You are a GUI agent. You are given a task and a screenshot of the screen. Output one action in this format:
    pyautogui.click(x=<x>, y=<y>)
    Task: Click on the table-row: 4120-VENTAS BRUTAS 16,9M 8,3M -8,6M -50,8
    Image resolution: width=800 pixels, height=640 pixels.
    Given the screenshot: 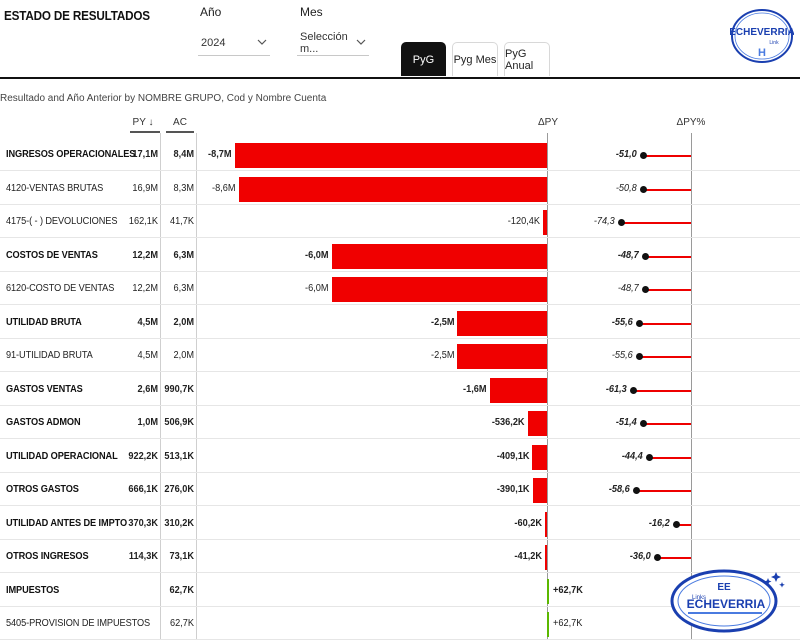 What is the action you would take?
    pyautogui.click(x=400, y=188)
    